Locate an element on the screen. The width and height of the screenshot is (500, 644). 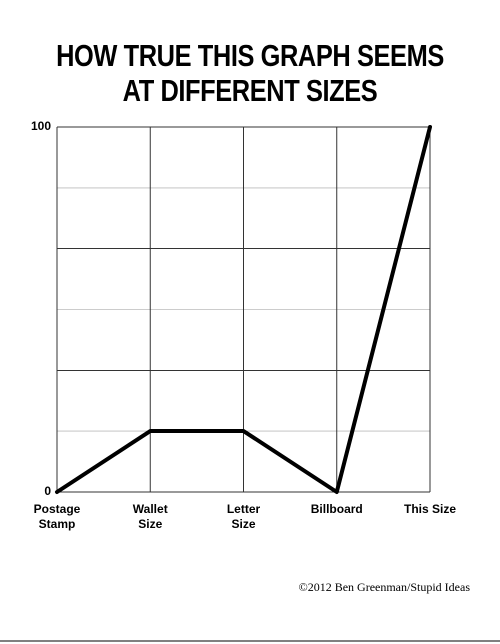
x-tick-label: Postage Stamp is located at coordinates (57, 516).